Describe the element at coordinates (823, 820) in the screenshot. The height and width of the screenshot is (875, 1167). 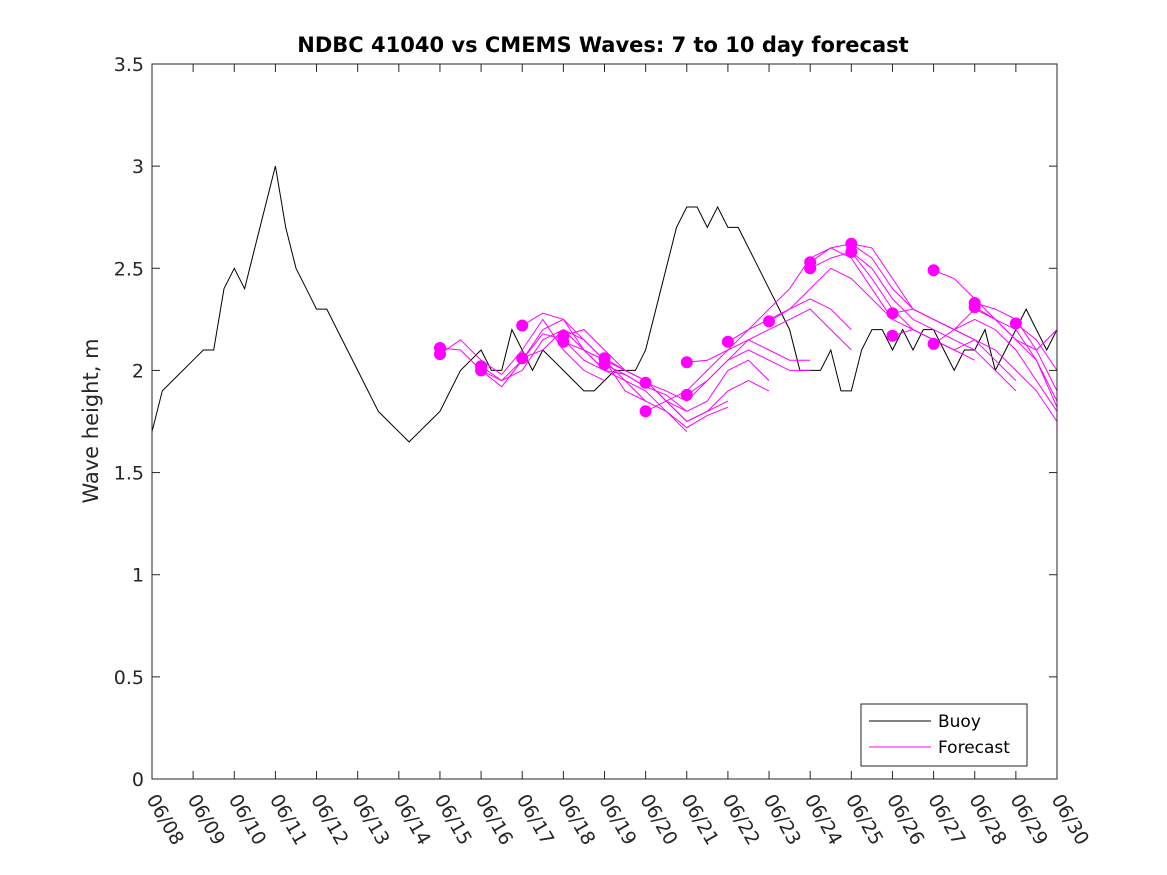
I see `x-tick-label: 06/24` at that location.